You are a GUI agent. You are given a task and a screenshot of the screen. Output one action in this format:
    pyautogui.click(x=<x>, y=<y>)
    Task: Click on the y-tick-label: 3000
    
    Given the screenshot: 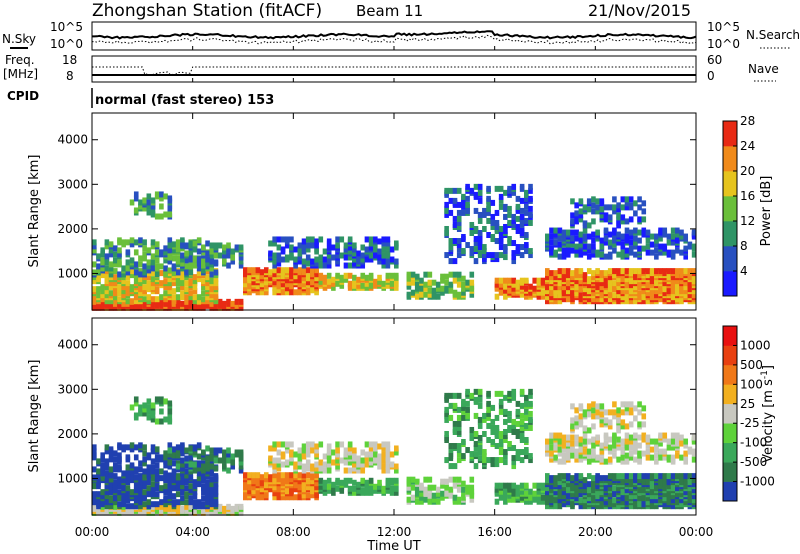 What is the action you would take?
    pyautogui.click(x=72, y=389)
    